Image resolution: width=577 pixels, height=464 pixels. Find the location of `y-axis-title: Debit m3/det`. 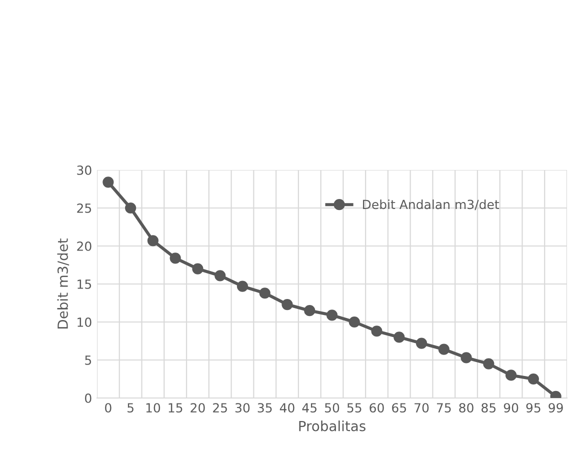

y-axis-title: Debit m3/det is located at coordinates (63, 283).